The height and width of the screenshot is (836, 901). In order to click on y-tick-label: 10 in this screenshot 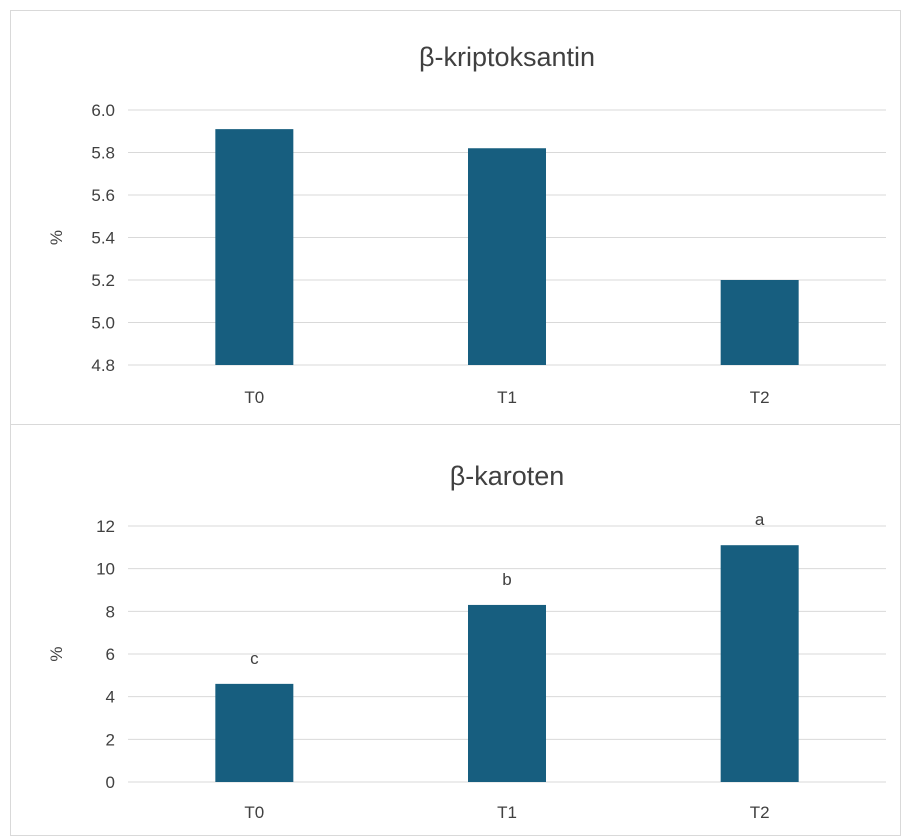, I will do `click(105, 569)`.